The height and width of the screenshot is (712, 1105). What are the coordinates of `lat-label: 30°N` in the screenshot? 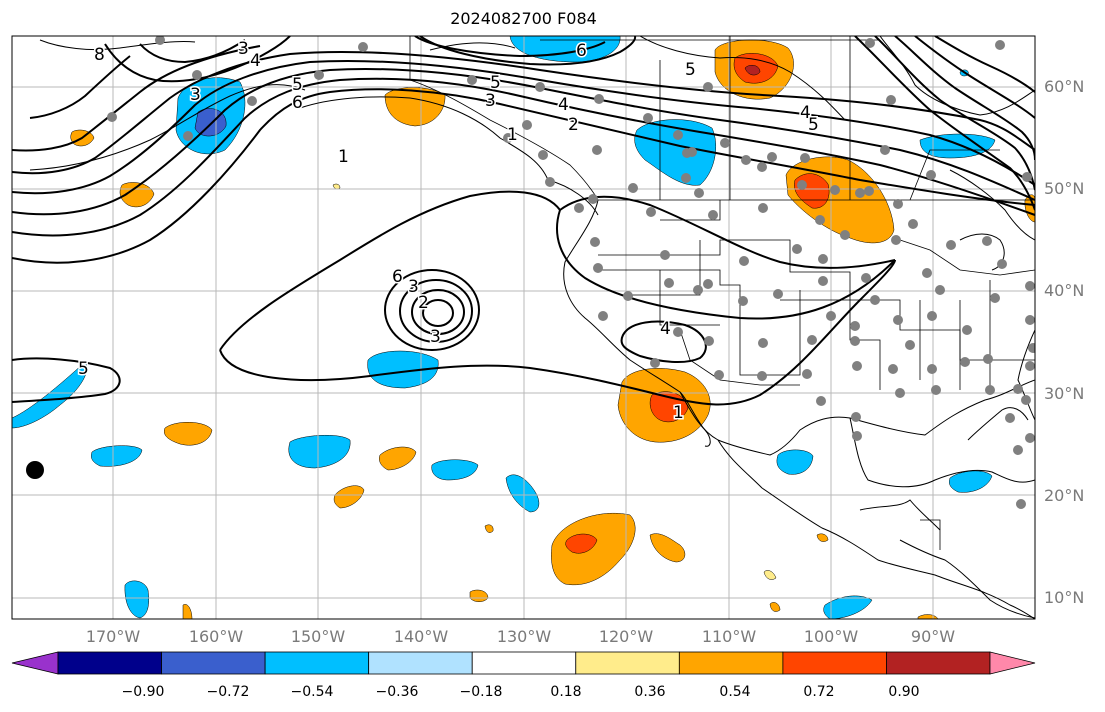 It's located at (1064, 393).